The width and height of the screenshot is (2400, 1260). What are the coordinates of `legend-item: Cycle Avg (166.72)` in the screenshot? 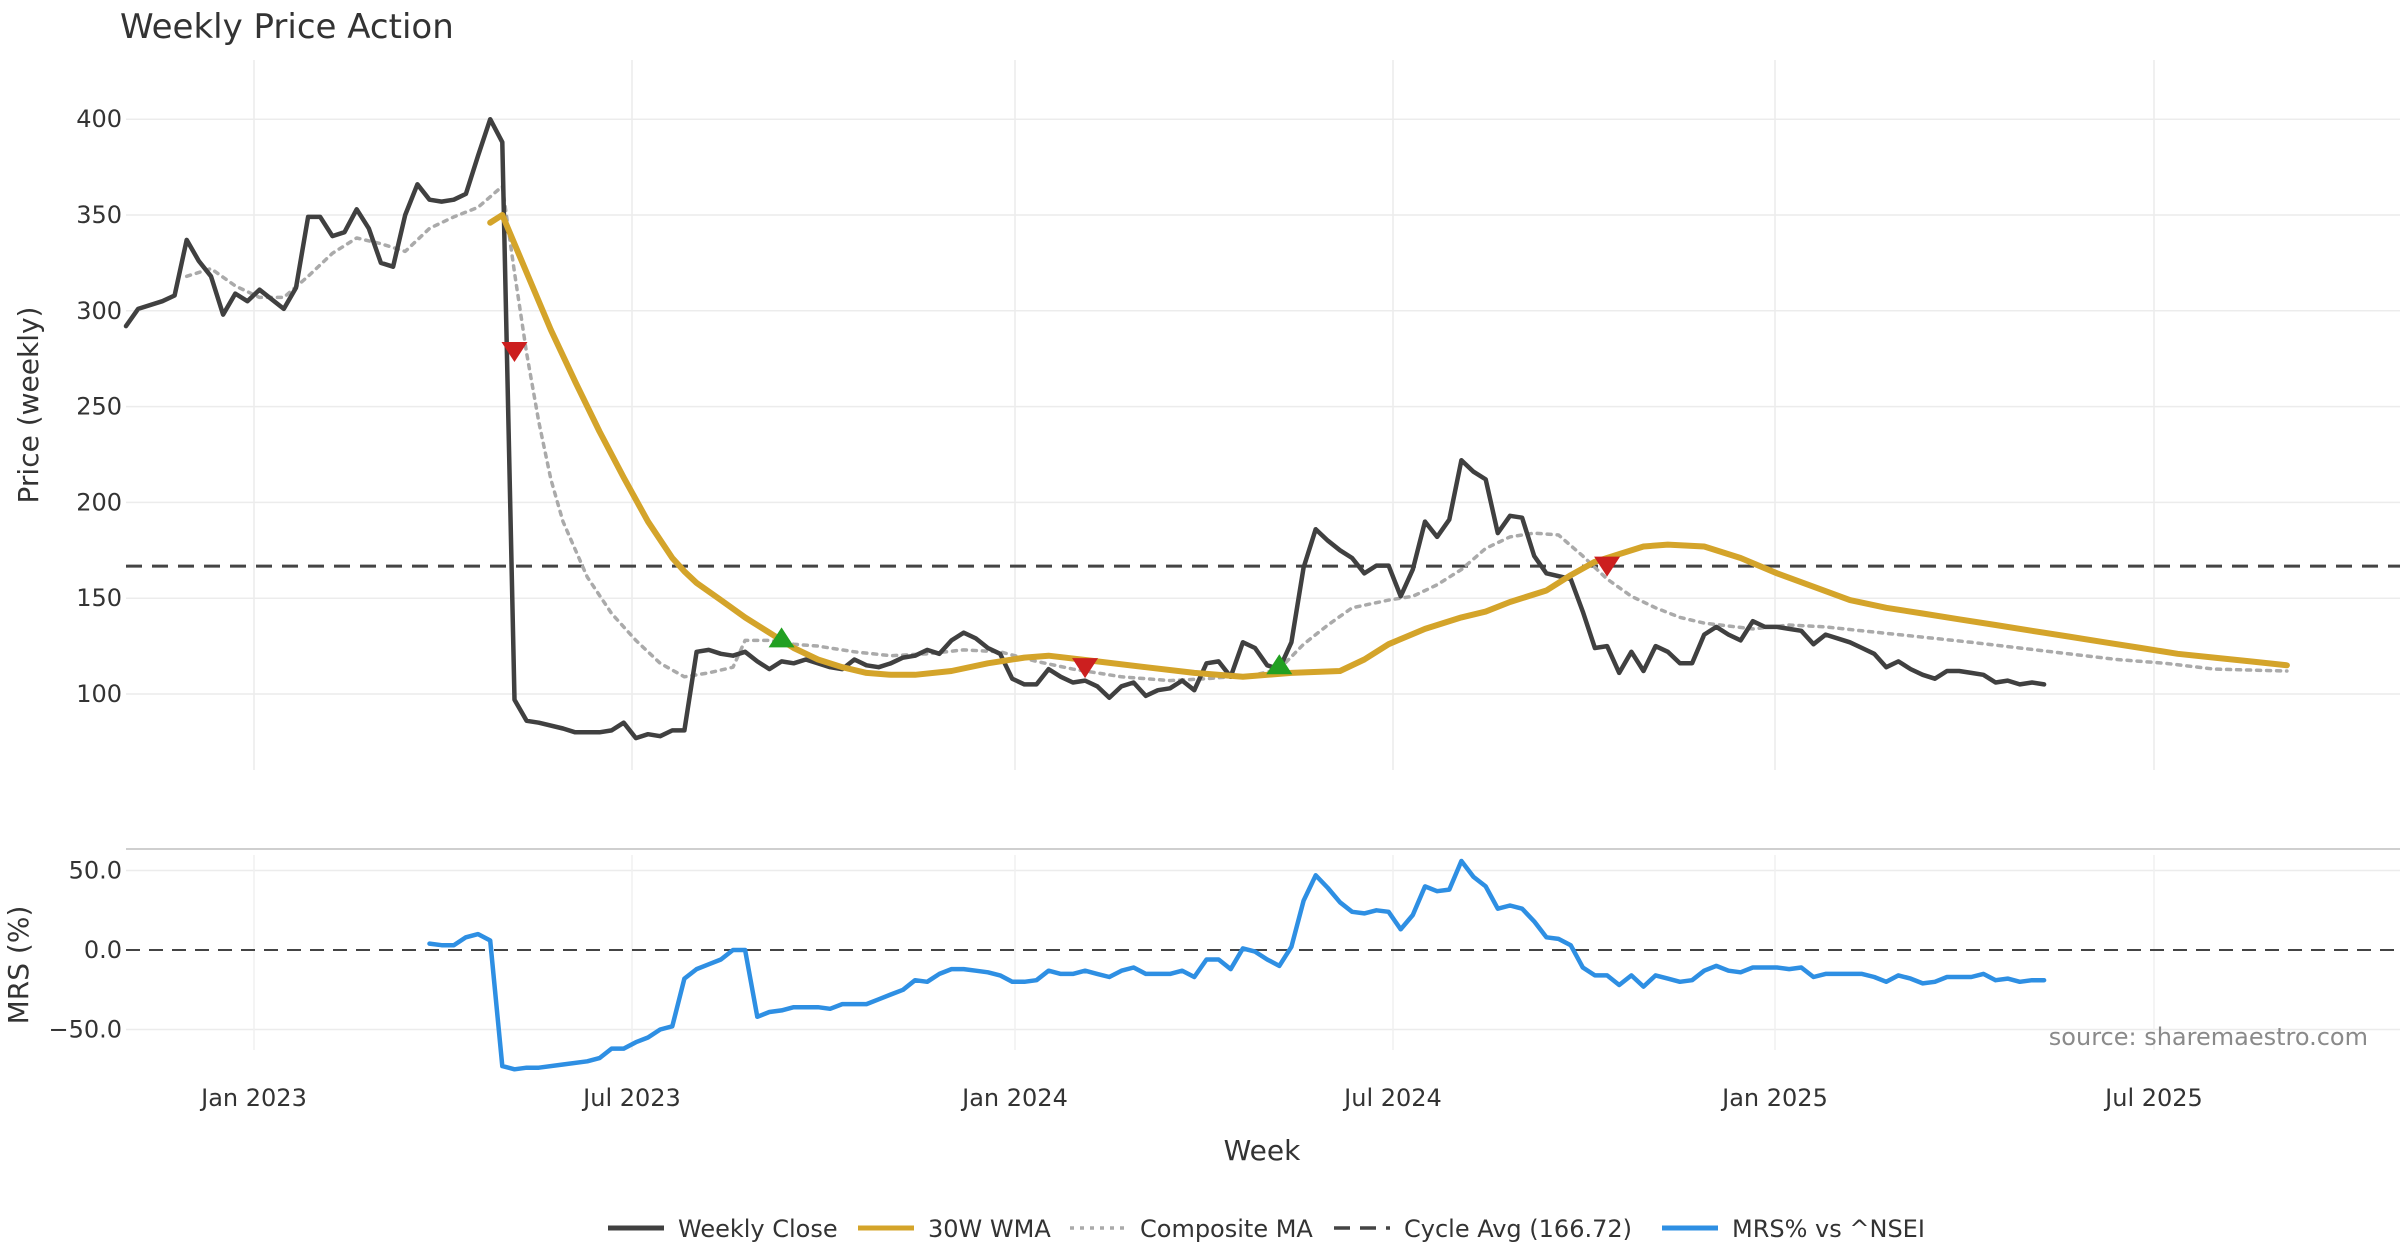 It's located at (1483, 1229).